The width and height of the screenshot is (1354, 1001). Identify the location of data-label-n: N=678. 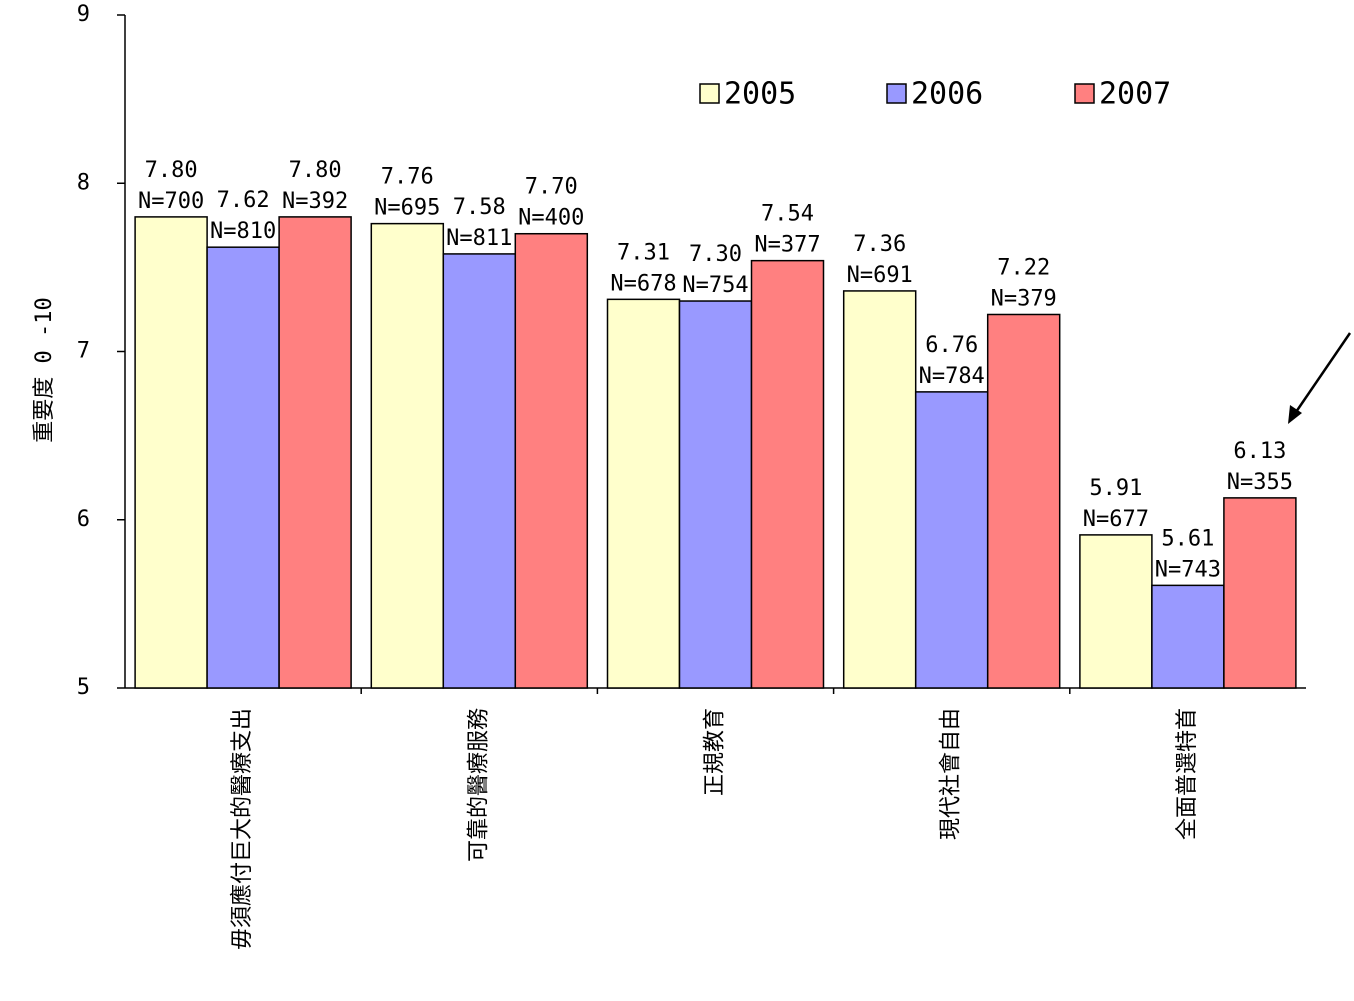
(643, 283).